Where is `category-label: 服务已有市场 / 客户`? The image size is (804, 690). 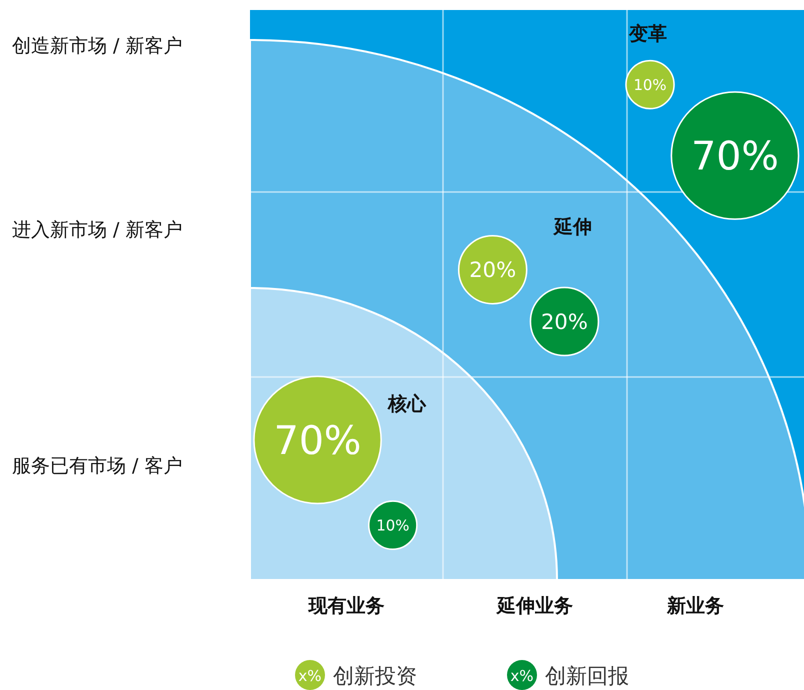
category-label: 服务已有市场 / 客户 is located at coordinates (97, 466).